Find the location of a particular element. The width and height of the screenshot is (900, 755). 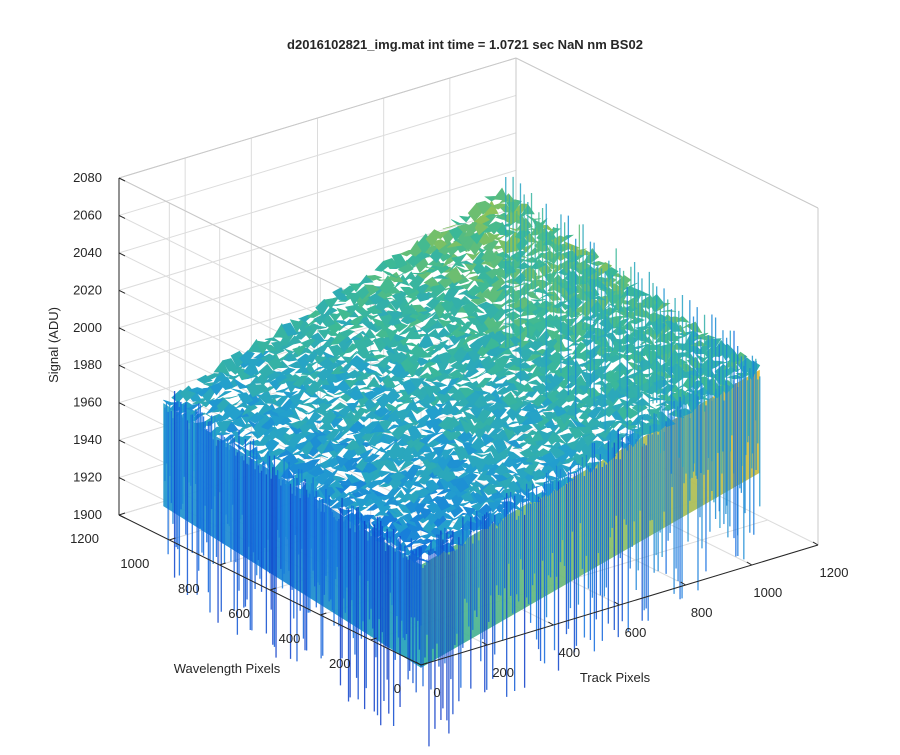

x-axis-label: Track Pixels is located at coordinates (615, 677).